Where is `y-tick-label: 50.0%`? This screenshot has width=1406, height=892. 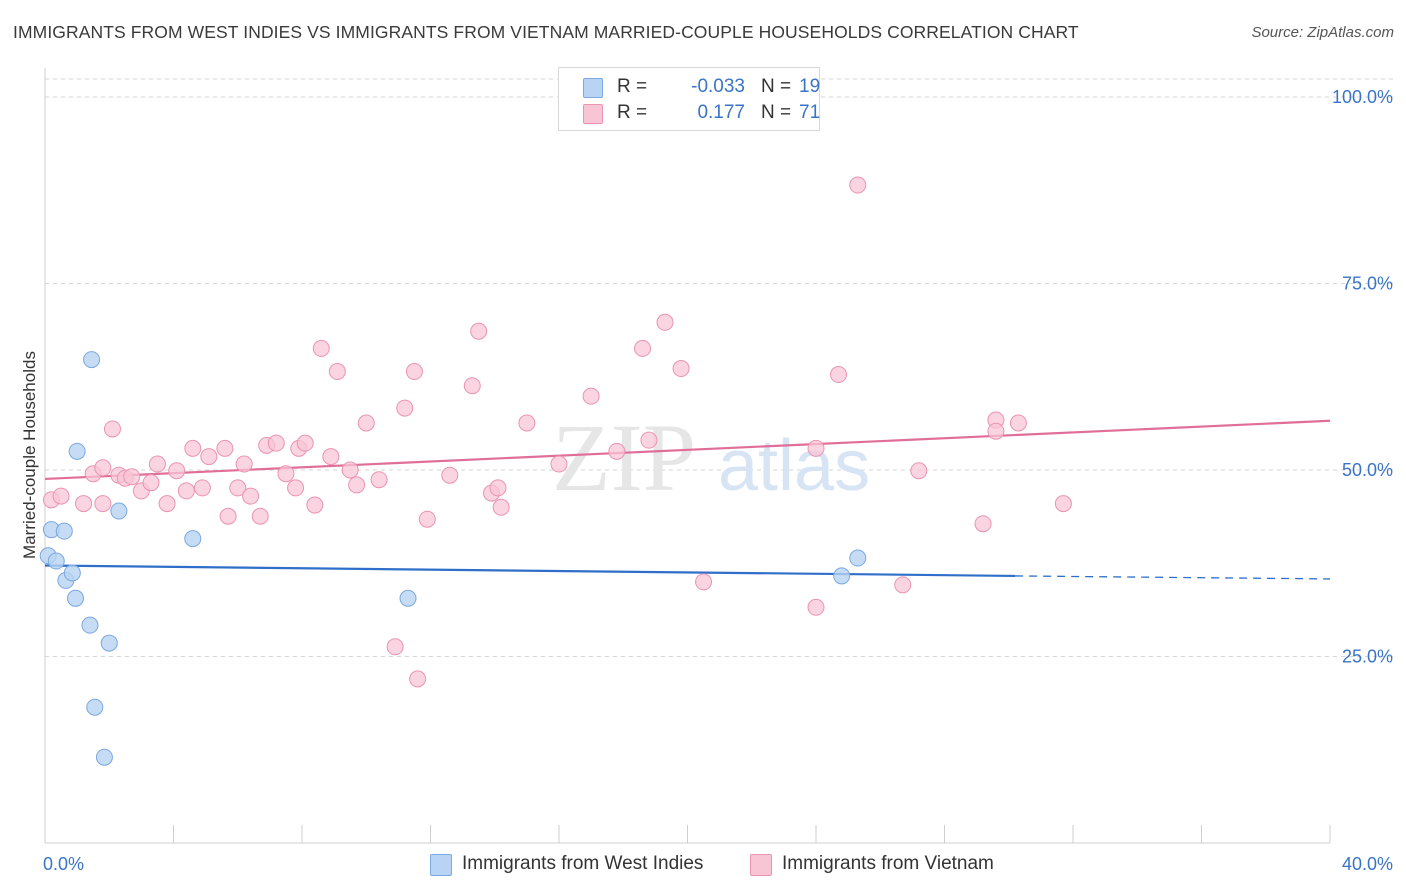 y-tick-label: 50.0% is located at coordinates (1367, 470).